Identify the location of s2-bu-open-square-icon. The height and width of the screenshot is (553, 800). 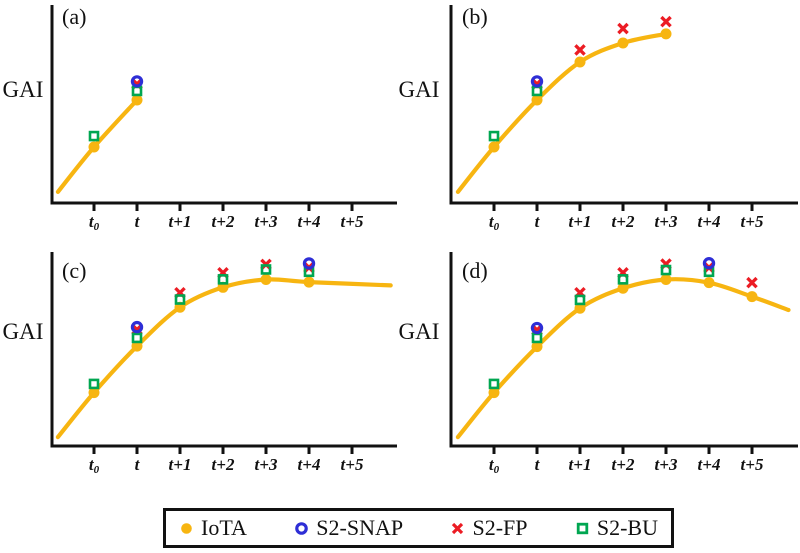
(582, 528).